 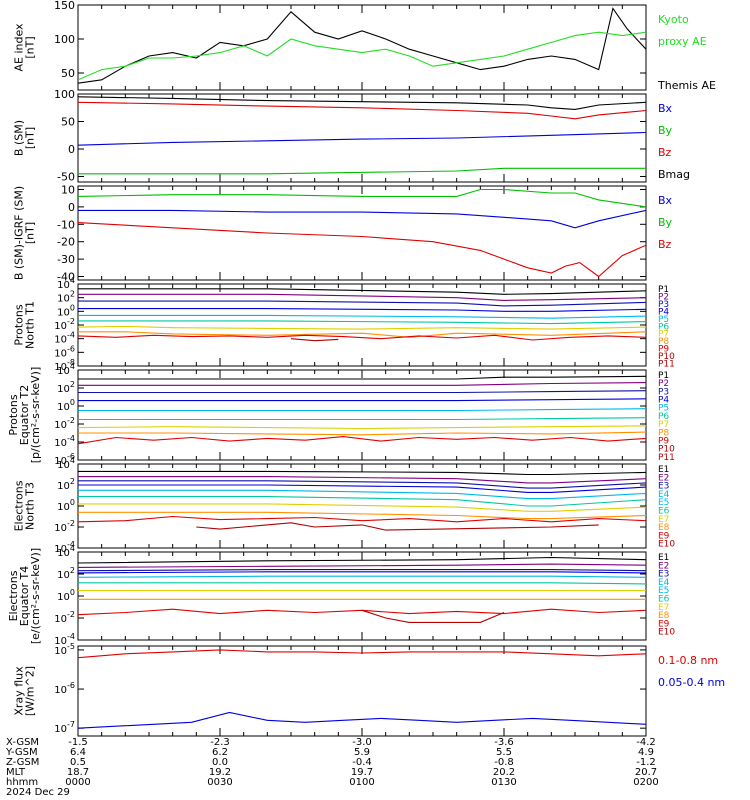 What do you see at coordinates (691, 682) in the screenshot?
I see `legend-entry: 0.05-0.4 nm` at bounding box center [691, 682].